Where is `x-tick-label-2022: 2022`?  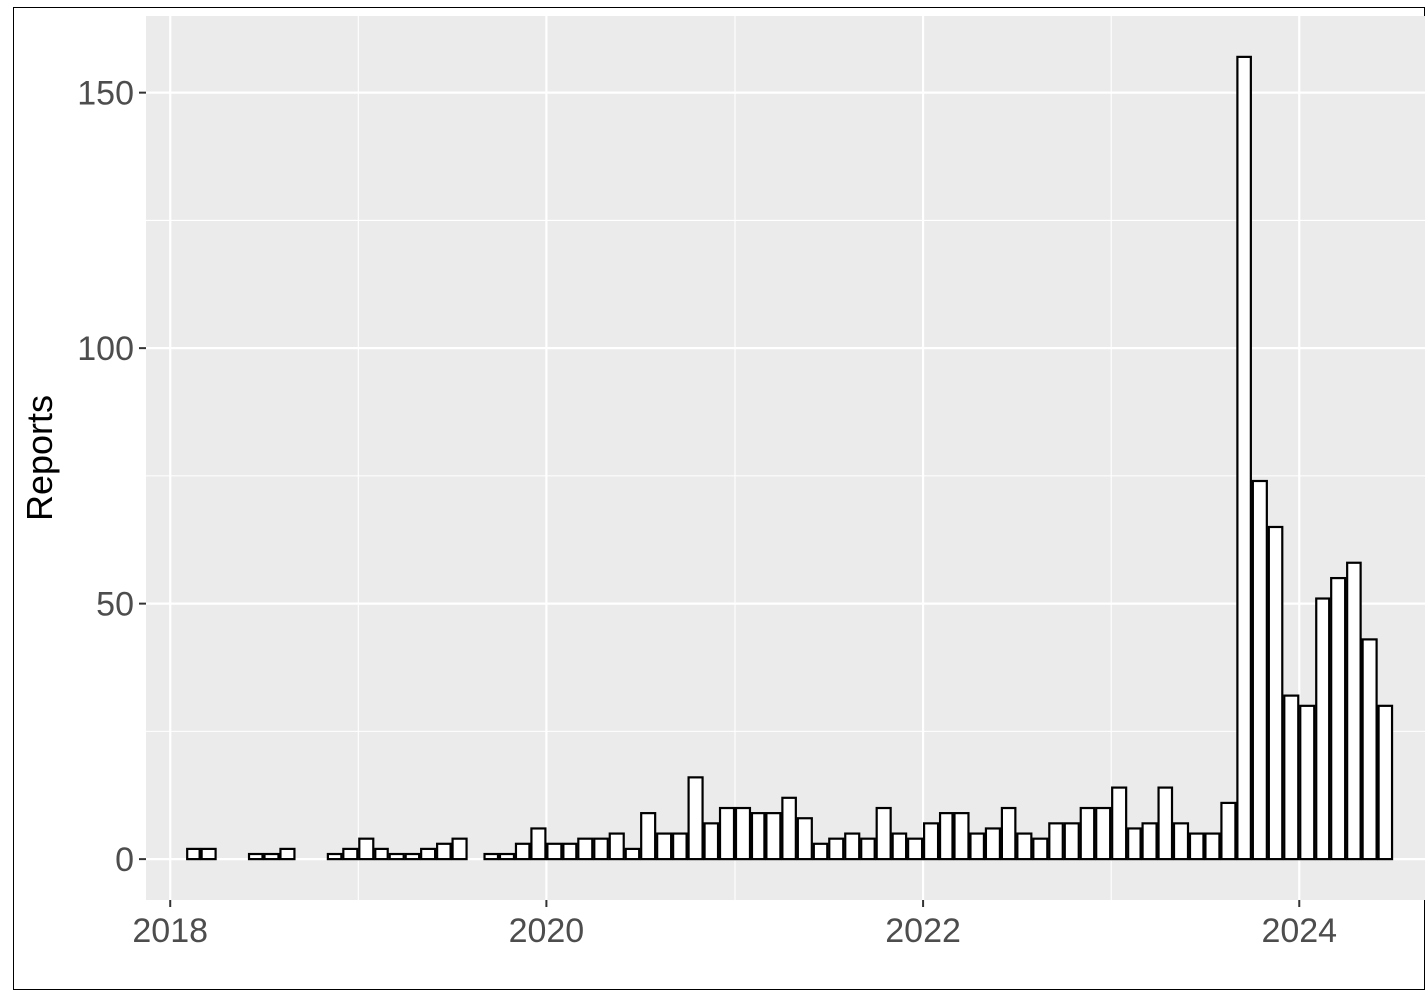 x-tick-label-2022: 2022 is located at coordinates (923, 931).